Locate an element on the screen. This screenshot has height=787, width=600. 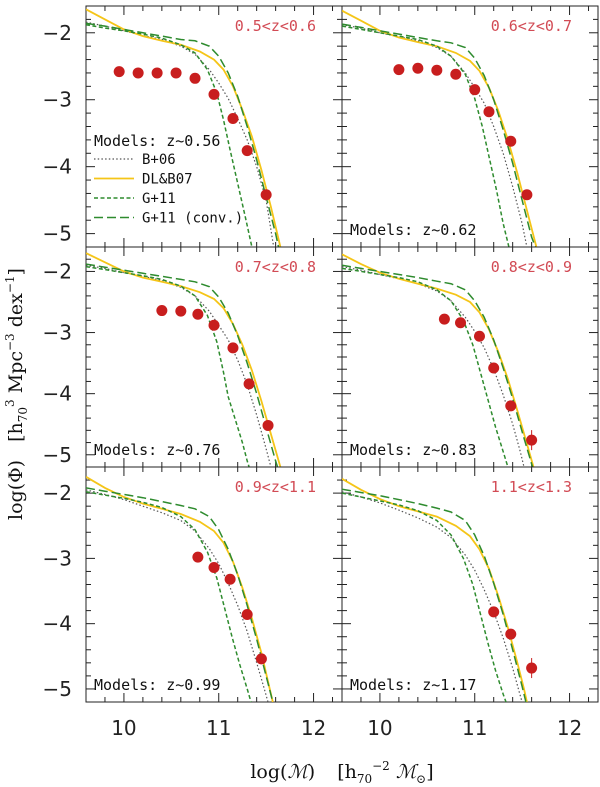
panel-2: 0.6<z<0.7 Models: z~0.62 is located at coordinates (470, 126).